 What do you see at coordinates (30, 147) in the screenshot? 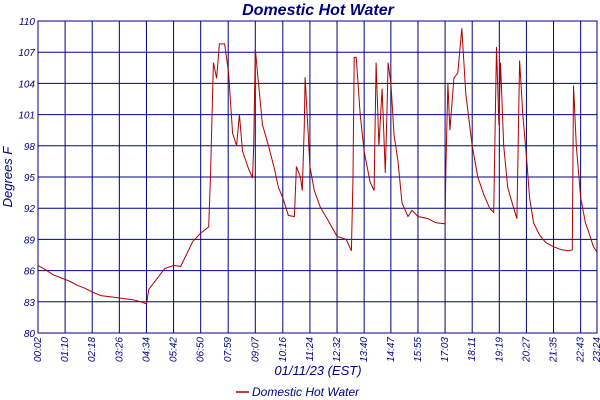
I see `y-tick-label: 98` at bounding box center [30, 147].